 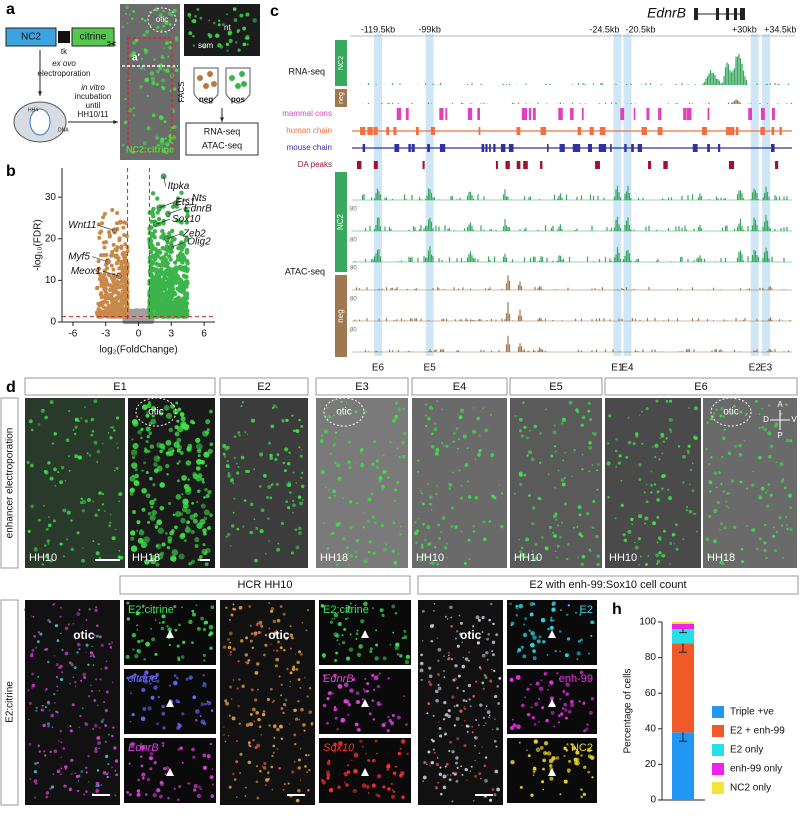 What do you see at coordinates (430, 368) in the screenshot?
I see `region-label: E5` at bounding box center [430, 368].